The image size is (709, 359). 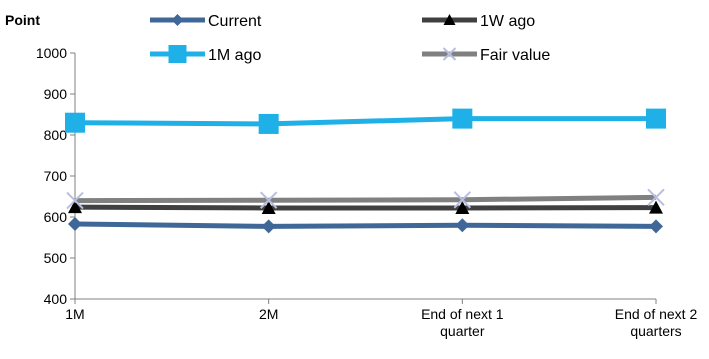 What do you see at coordinates (515, 55) in the screenshot?
I see `legend-label: Fair value` at bounding box center [515, 55].